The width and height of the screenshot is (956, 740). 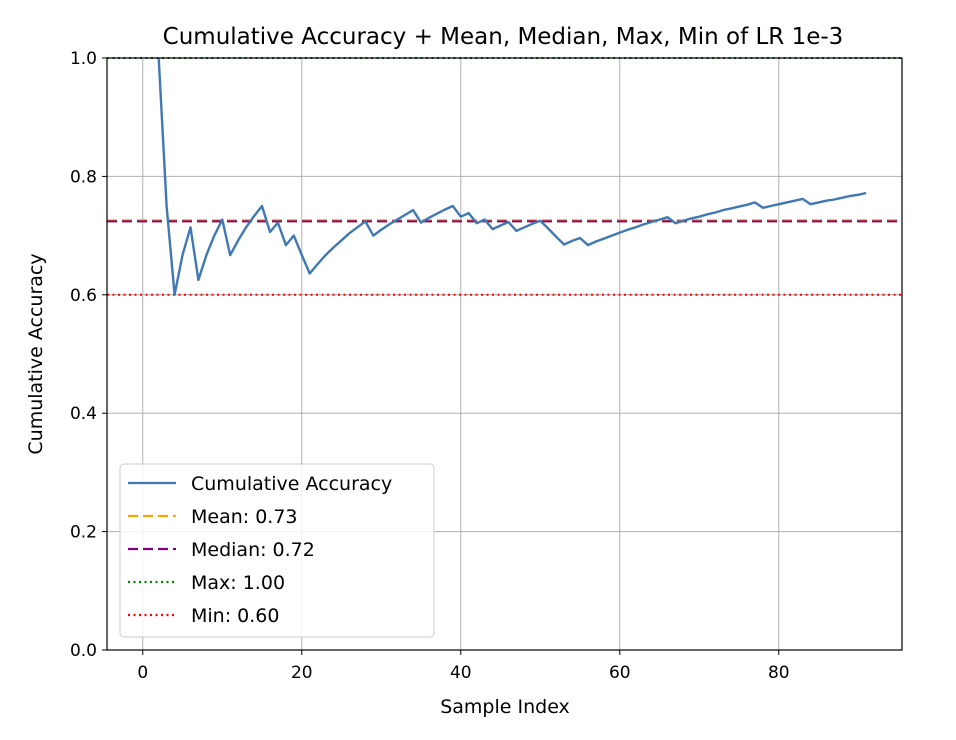 I want to click on y-tick-label: 0.2, so click(x=83, y=533).